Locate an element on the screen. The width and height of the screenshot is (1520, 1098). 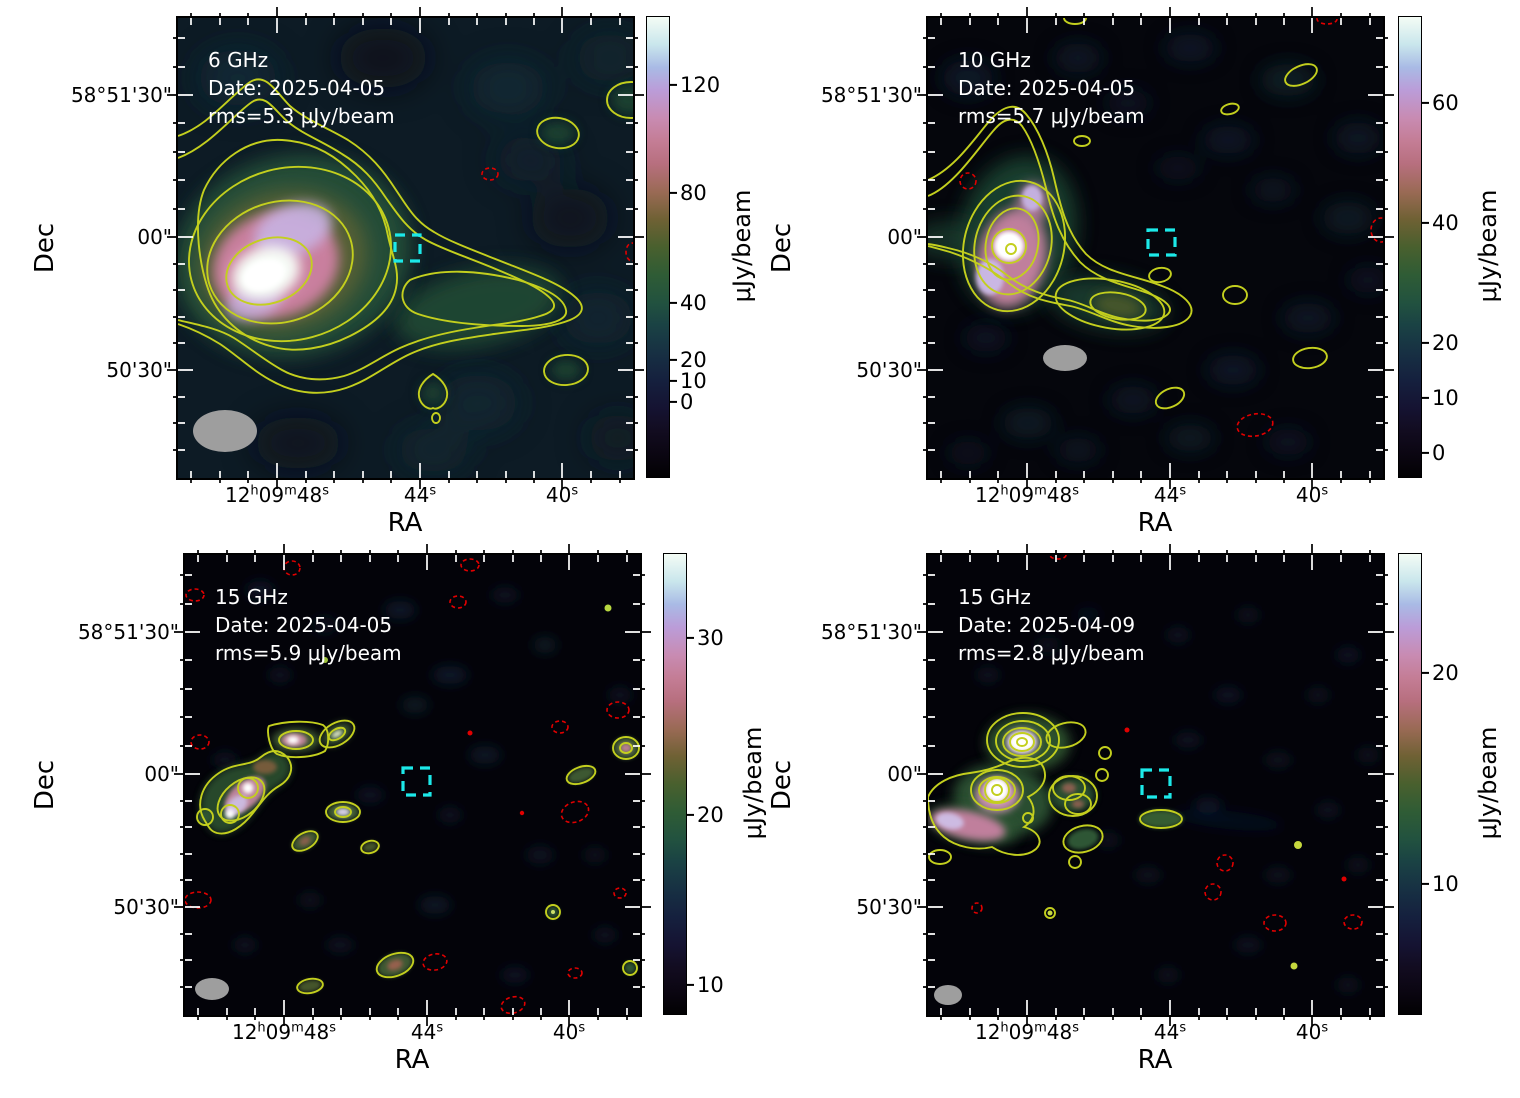
rms-label: rms=5.7 μJy/beam is located at coordinates (1051, 116).